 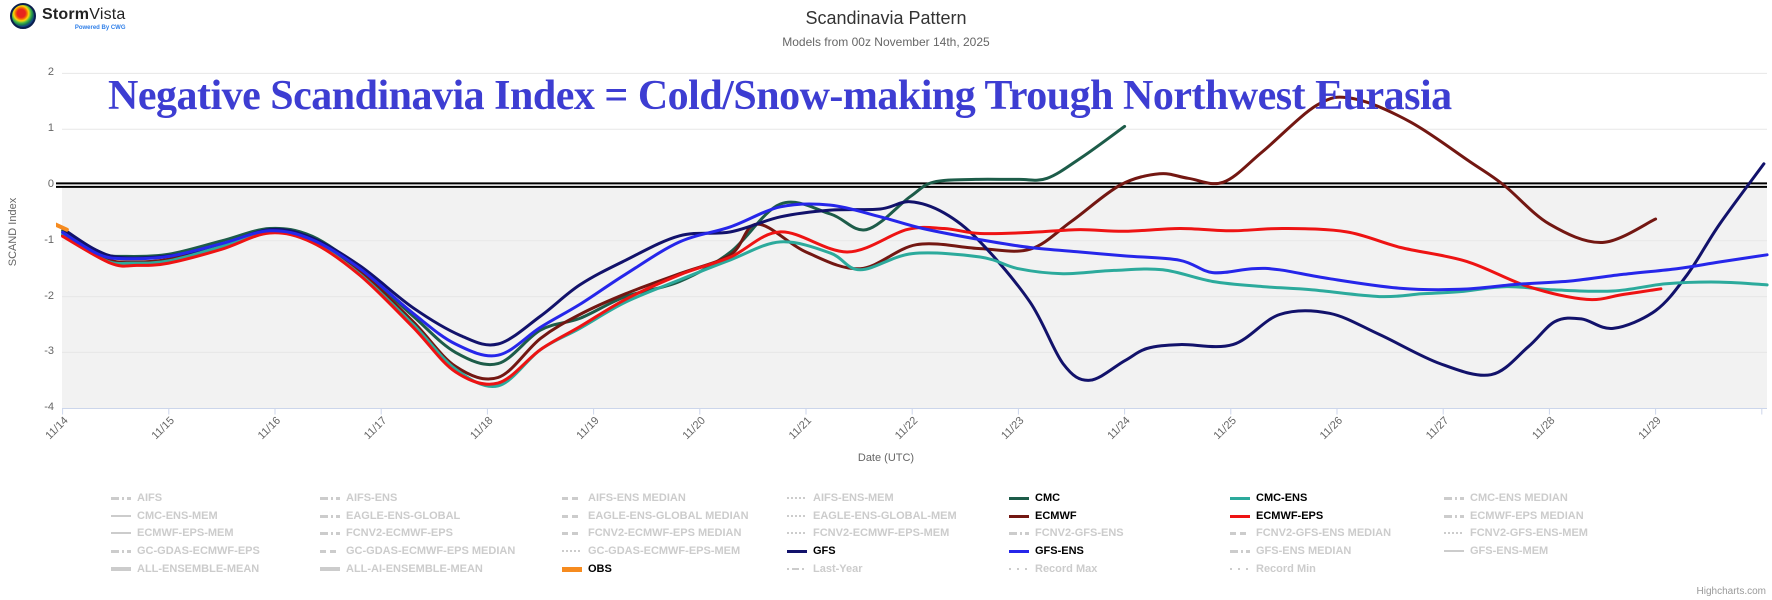 I want to click on legend-item-label: GFS, so click(x=824, y=551).